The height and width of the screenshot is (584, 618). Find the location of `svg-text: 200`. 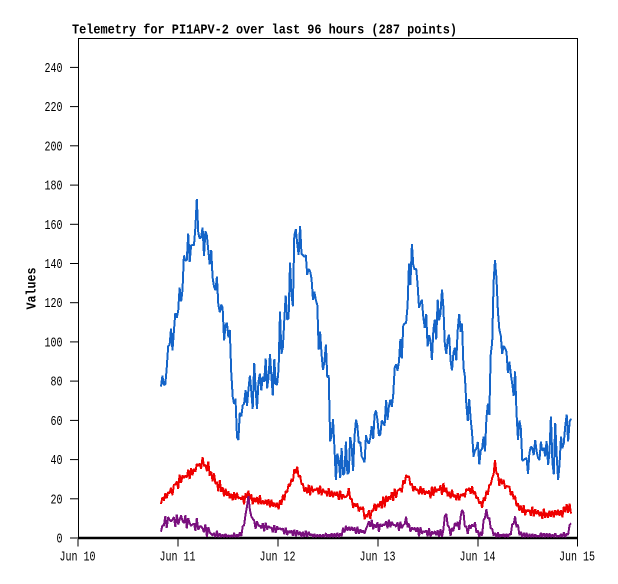

svg-text: 200 is located at coordinates (54, 147).